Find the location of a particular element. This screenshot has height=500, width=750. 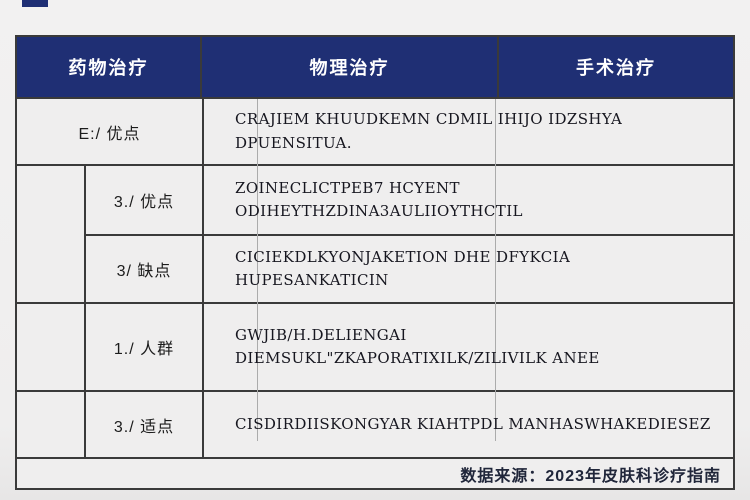

header-physical-therapy: 物理治疗 is located at coordinates (350, 67).